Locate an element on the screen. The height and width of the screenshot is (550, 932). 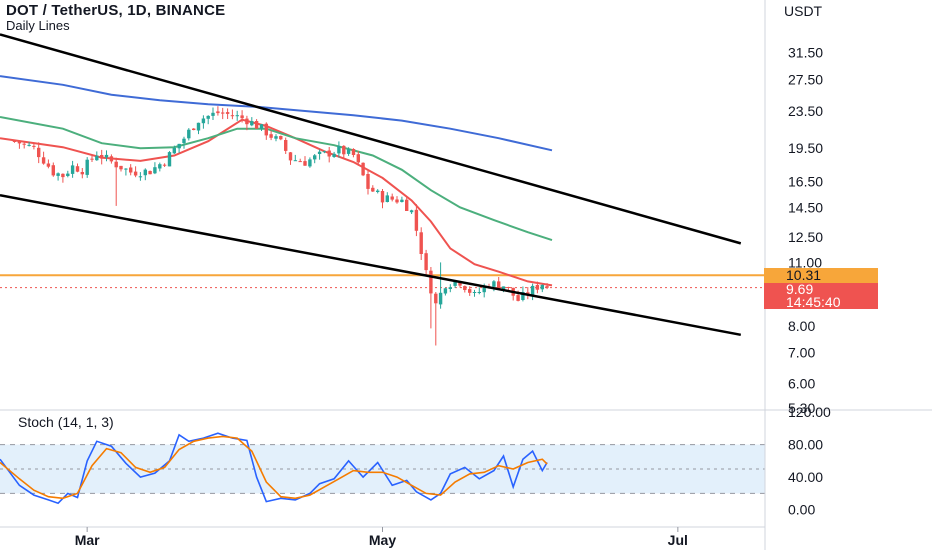
stoch-d-line is located at coordinates (274, 467).